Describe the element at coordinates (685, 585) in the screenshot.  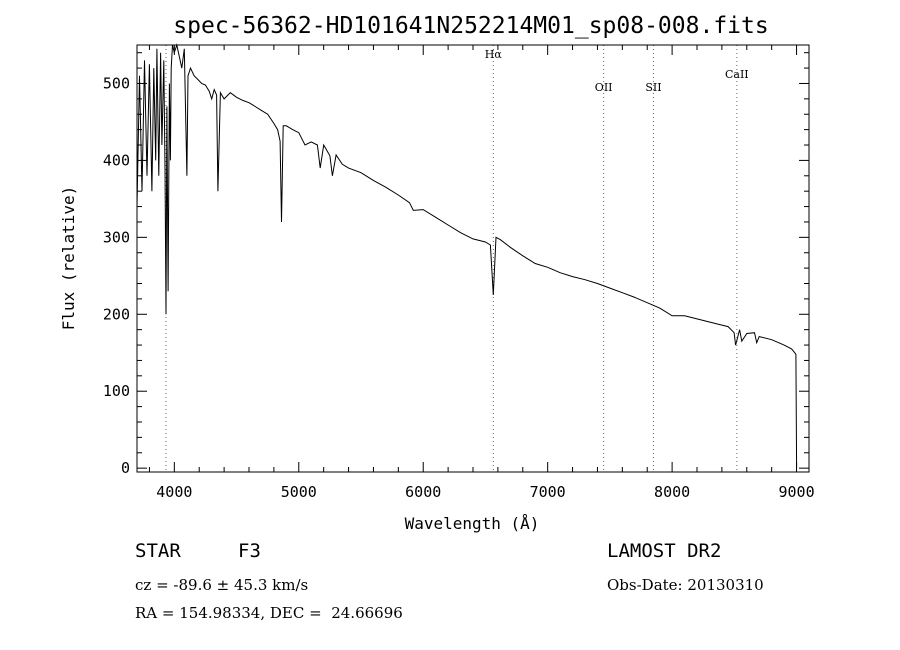
I see `observation-date: Obs-Date: 20130310` at that location.